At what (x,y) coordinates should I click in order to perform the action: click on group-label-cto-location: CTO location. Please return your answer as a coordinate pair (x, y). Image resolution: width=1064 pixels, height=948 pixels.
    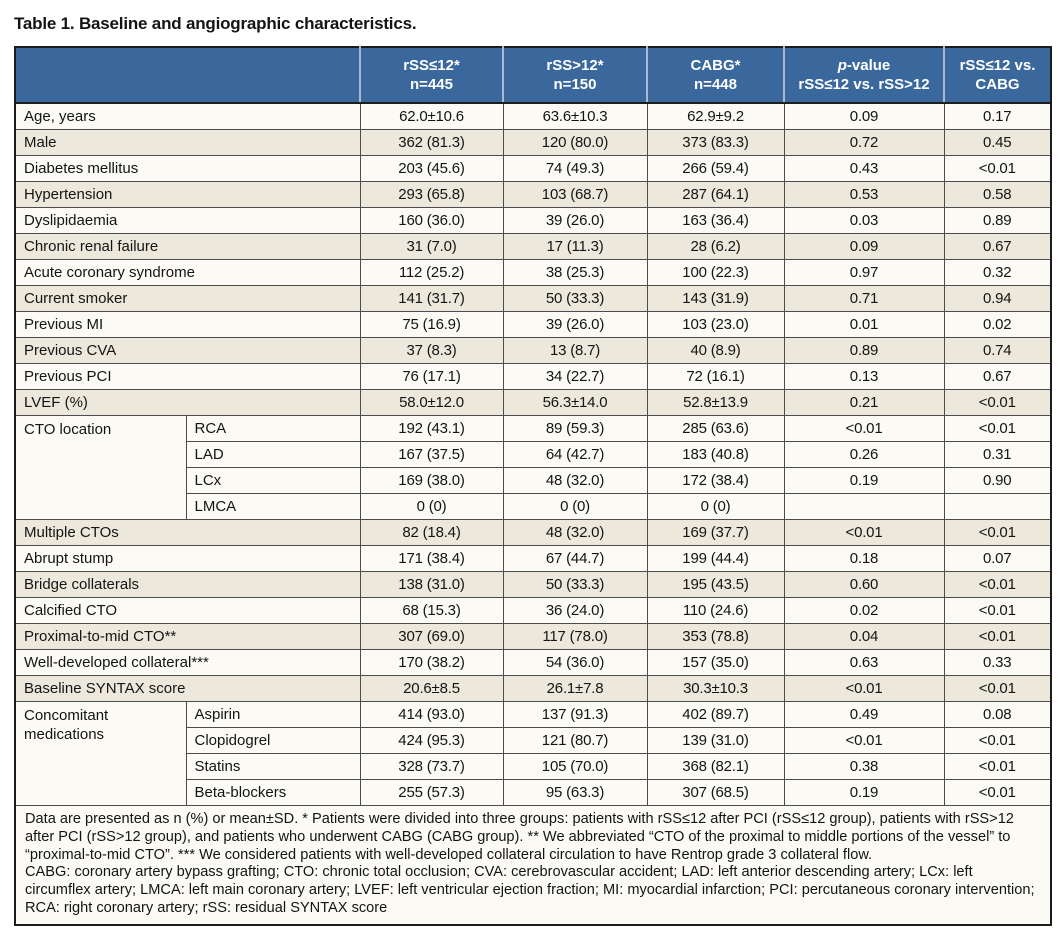
    Looking at the image, I should click on (100, 467).